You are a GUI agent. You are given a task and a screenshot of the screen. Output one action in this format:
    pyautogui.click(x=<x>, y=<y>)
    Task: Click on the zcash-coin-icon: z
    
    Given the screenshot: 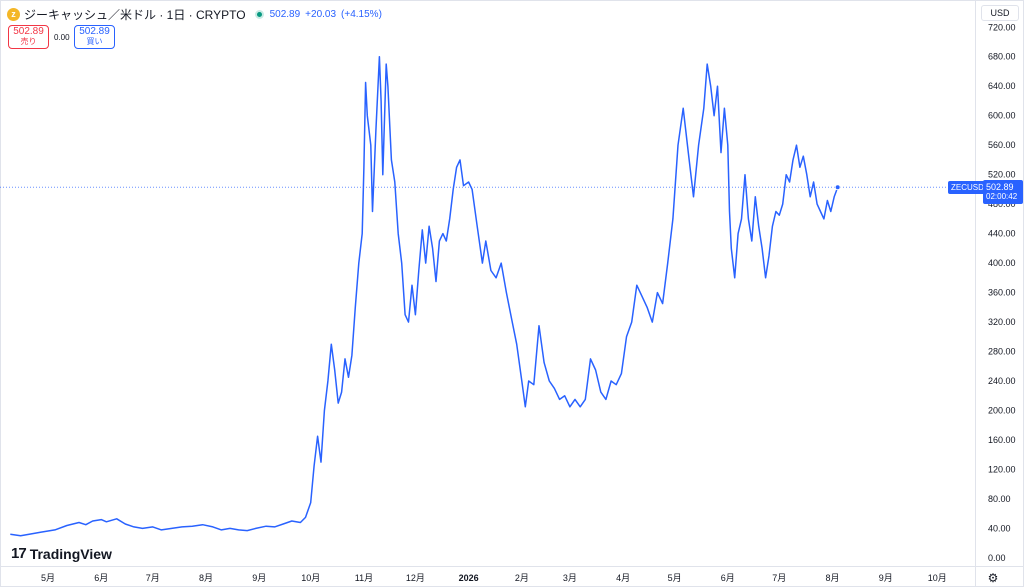 What is the action you would take?
    pyautogui.click(x=13, y=14)
    